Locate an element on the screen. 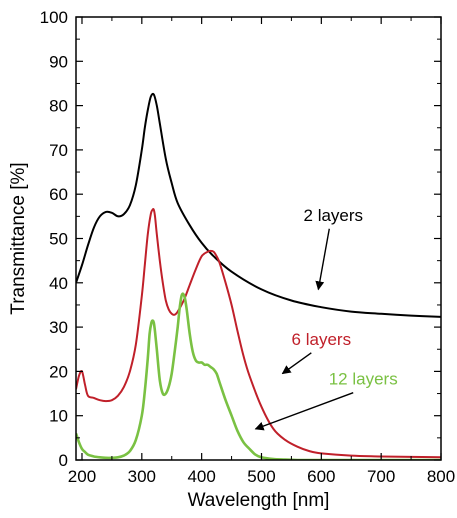 The width and height of the screenshot is (457, 518). annotation-layer: 2 layers 6 layers 12 layers is located at coordinates (326, 318).